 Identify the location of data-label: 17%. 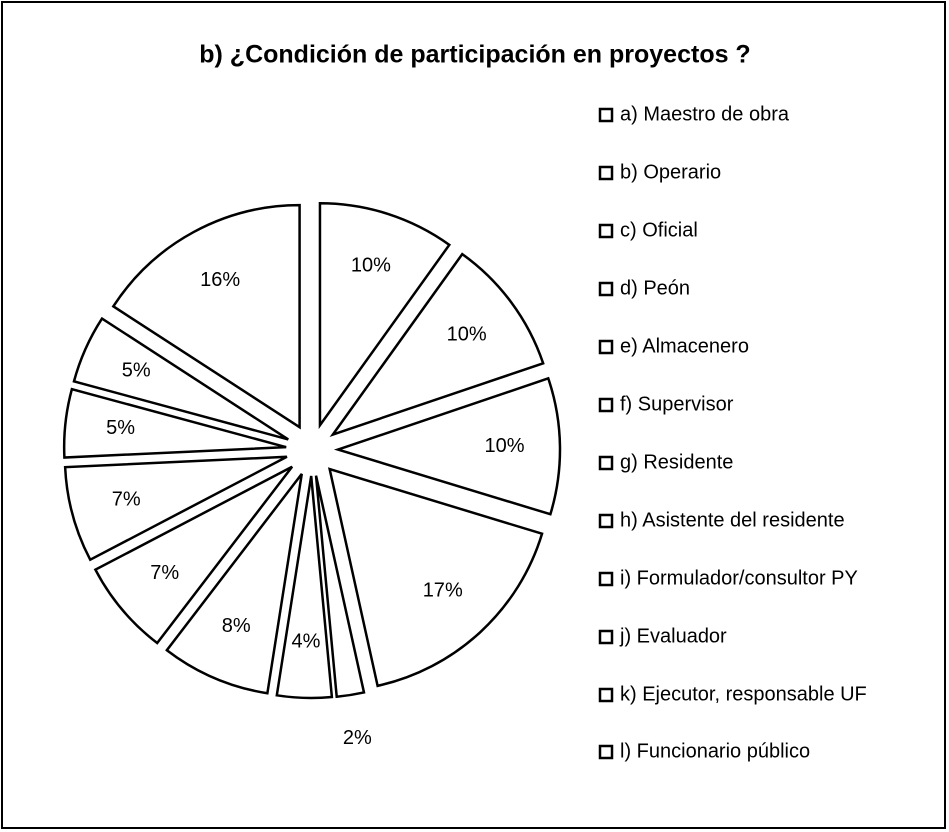
(443, 591).